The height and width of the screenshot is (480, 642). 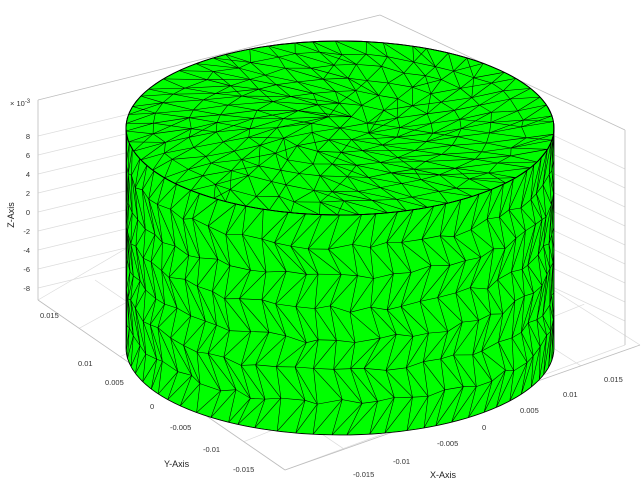 What do you see at coordinates (180, 427) in the screenshot?
I see `y-tick: -0.005` at bounding box center [180, 427].